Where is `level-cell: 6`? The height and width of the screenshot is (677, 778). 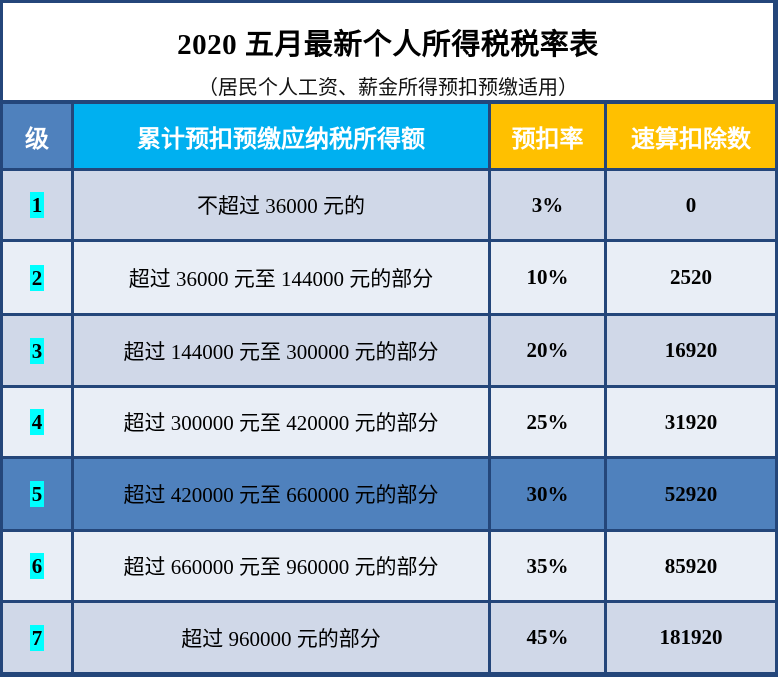
level-cell: 6 is located at coordinates (37, 566).